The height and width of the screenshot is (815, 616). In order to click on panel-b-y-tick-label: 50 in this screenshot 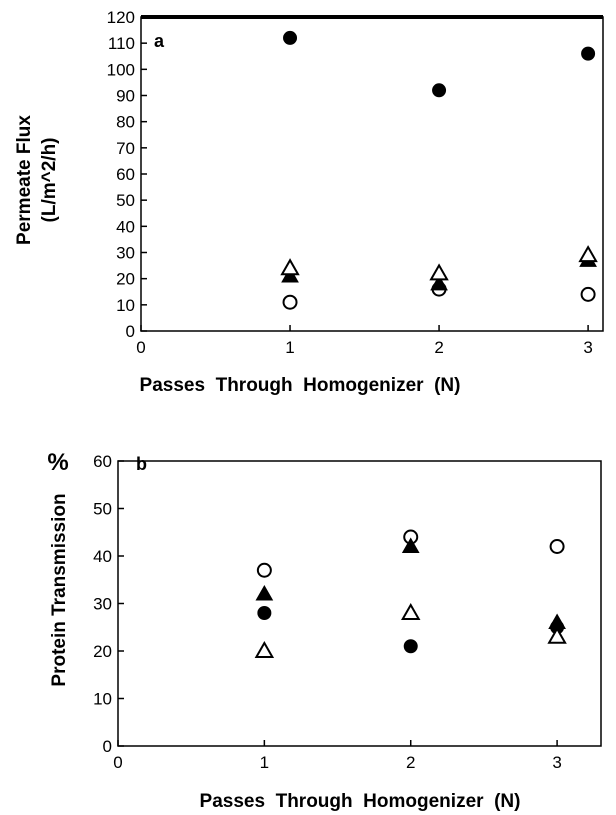, I will do `click(102, 509)`.